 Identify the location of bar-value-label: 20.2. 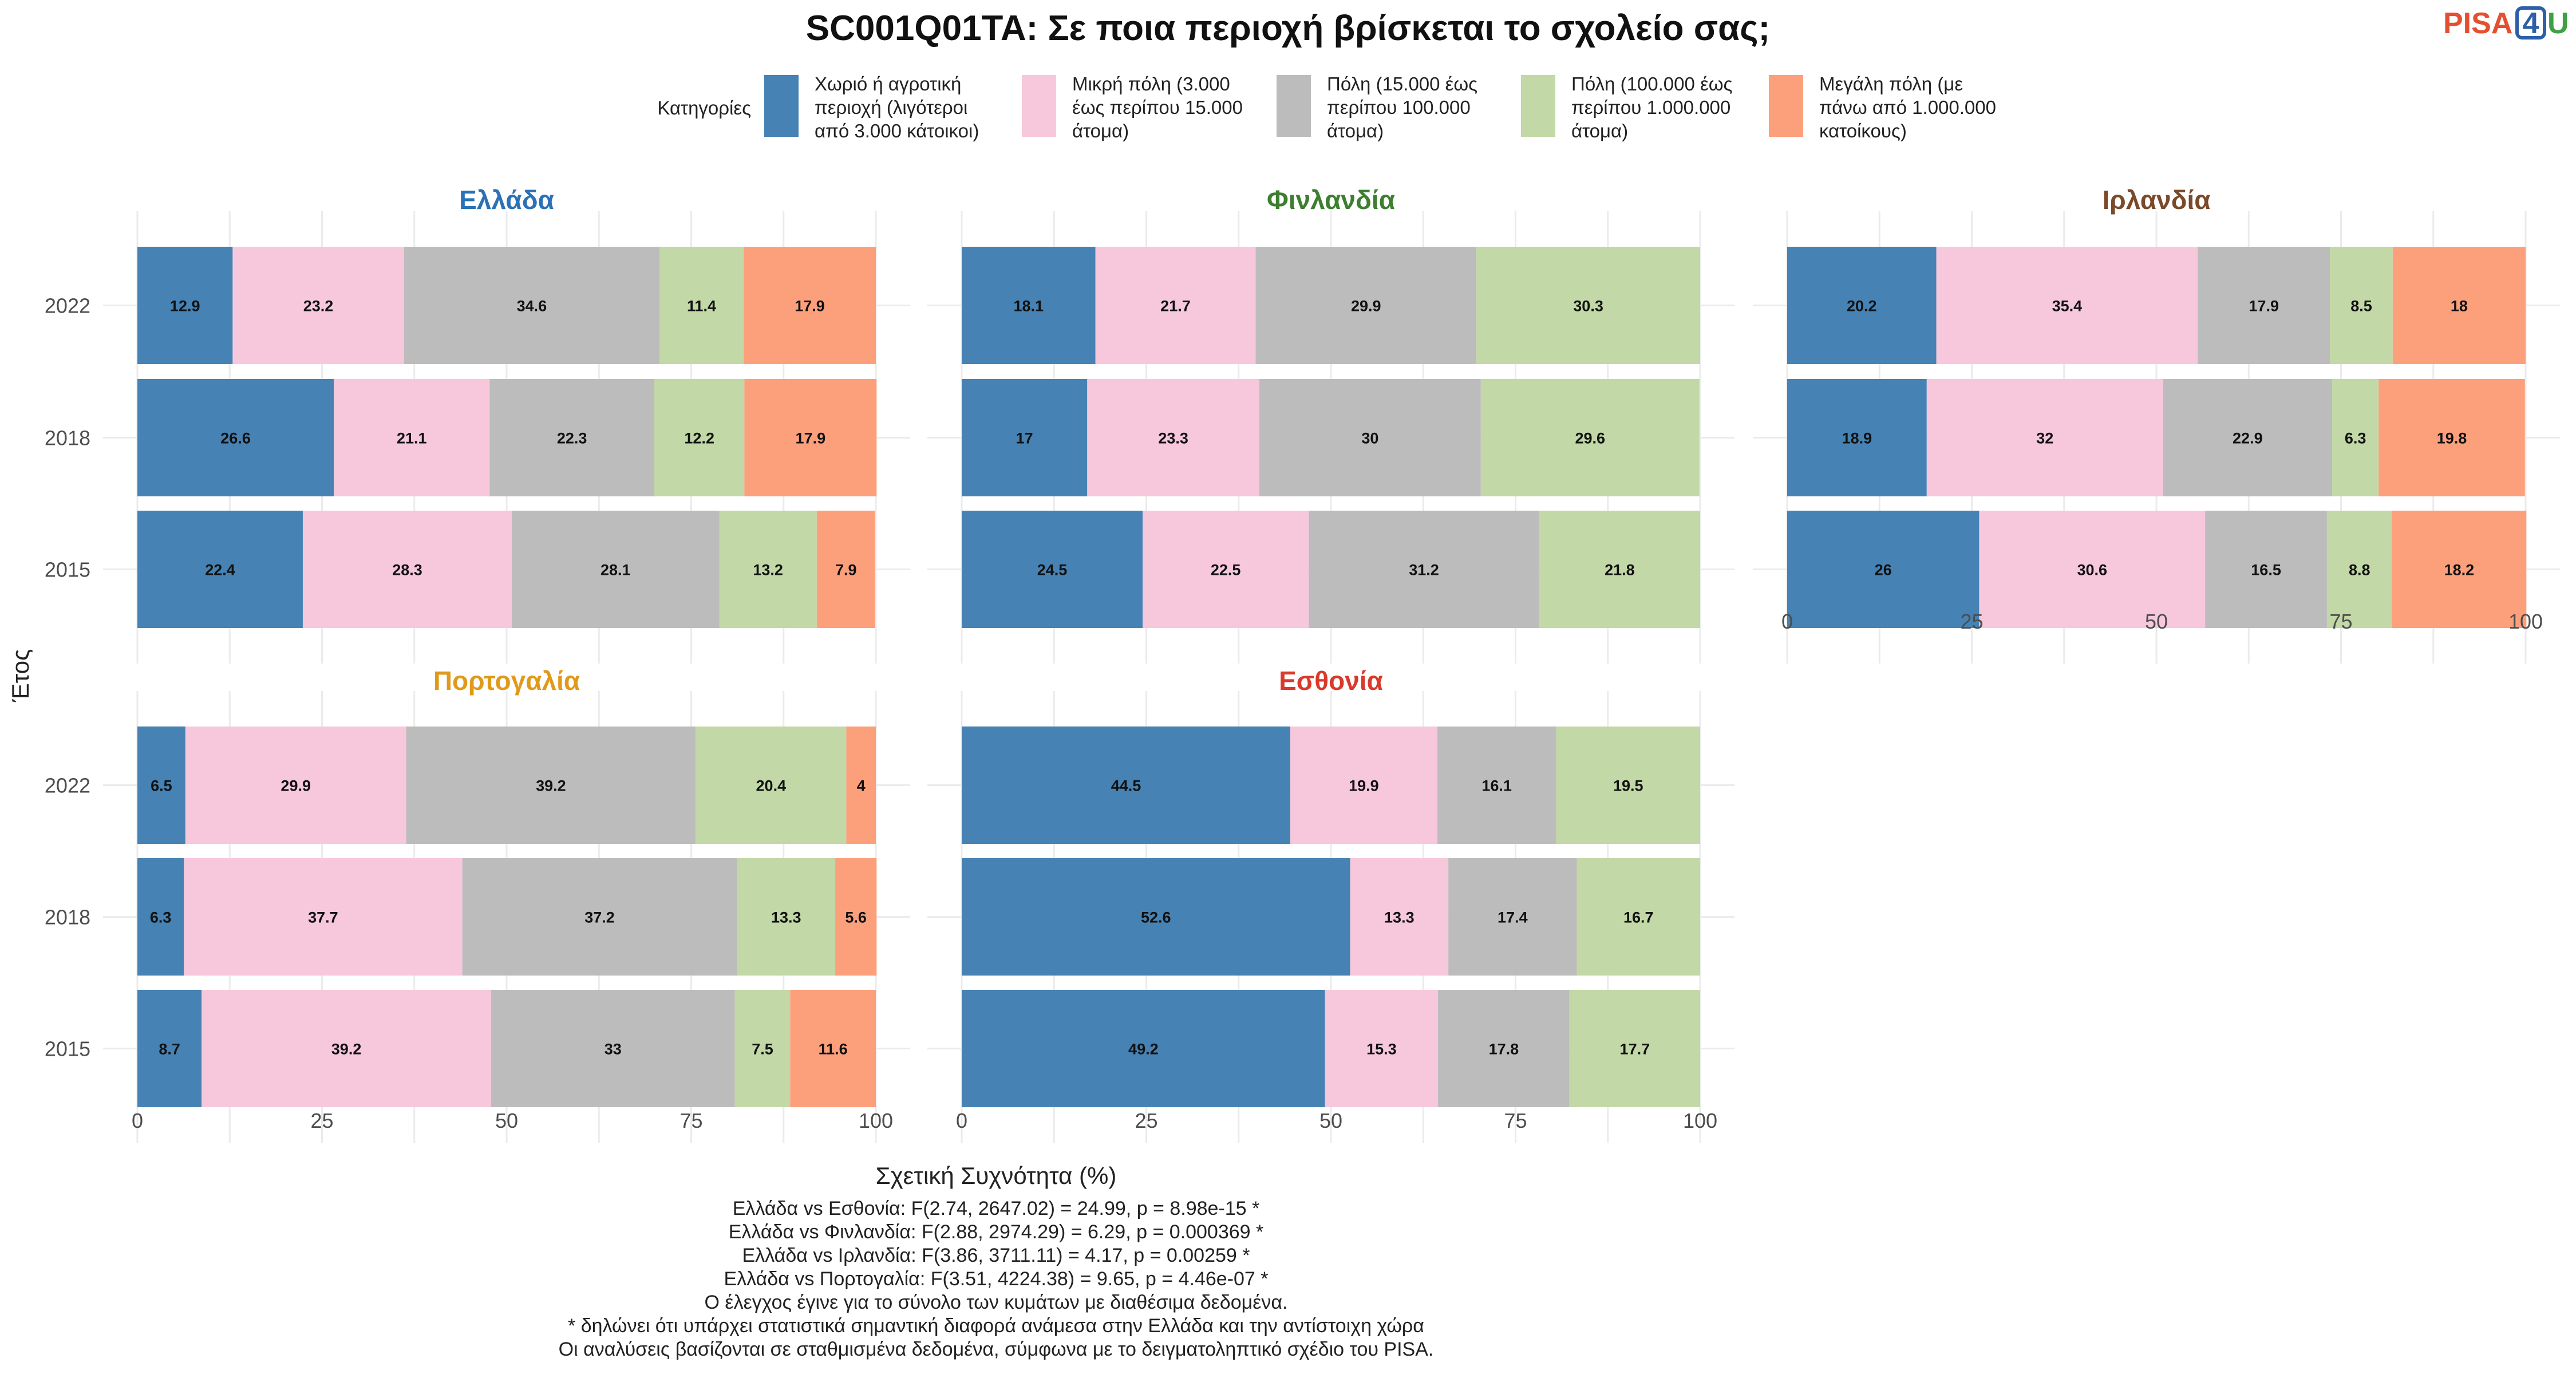
(1862, 306).